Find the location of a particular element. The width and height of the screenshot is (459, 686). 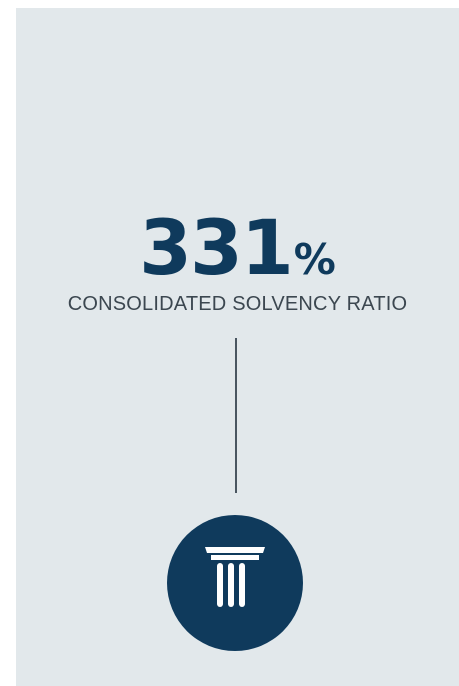

pillar-column-icon is located at coordinates (235, 577).